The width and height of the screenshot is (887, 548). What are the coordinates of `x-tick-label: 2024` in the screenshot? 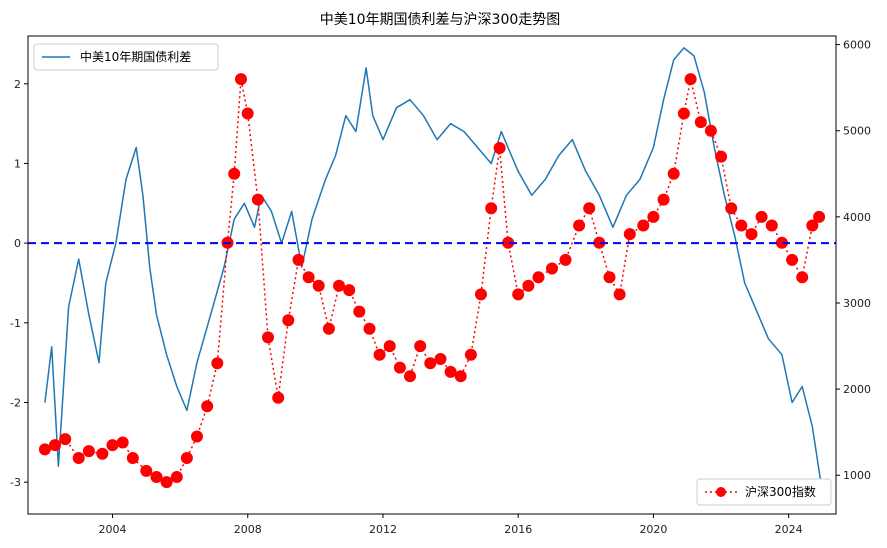 It's located at (789, 529).